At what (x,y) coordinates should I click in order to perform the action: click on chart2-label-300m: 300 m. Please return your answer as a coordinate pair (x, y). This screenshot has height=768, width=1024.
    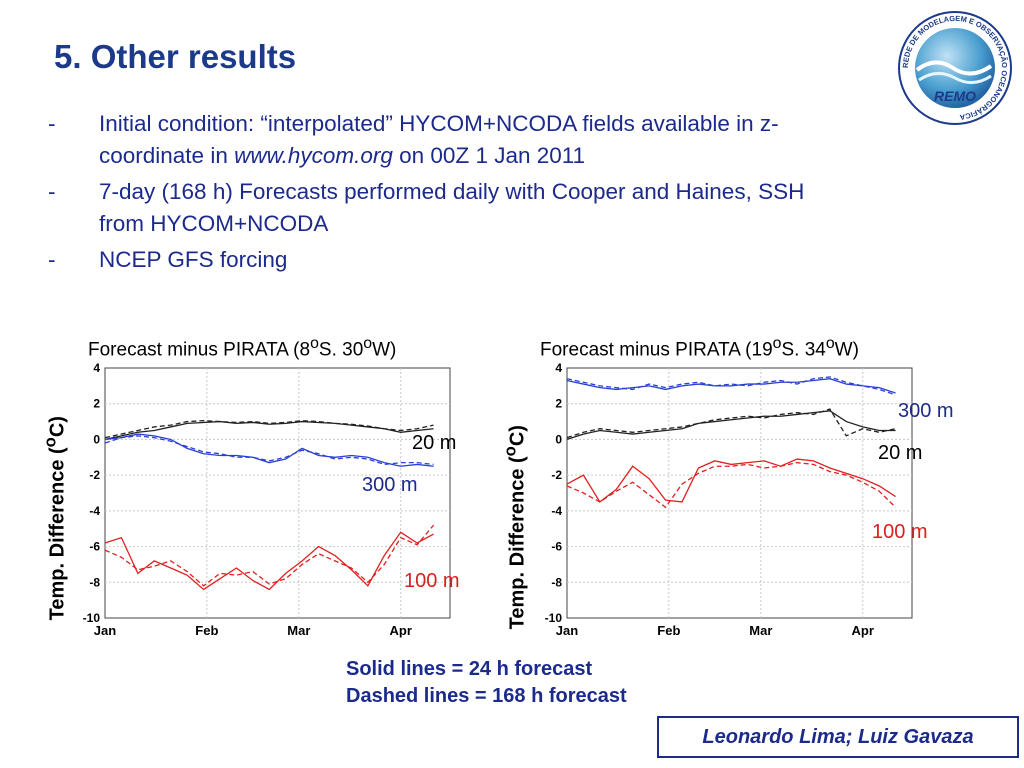
    Looking at the image, I should click on (926, 411).